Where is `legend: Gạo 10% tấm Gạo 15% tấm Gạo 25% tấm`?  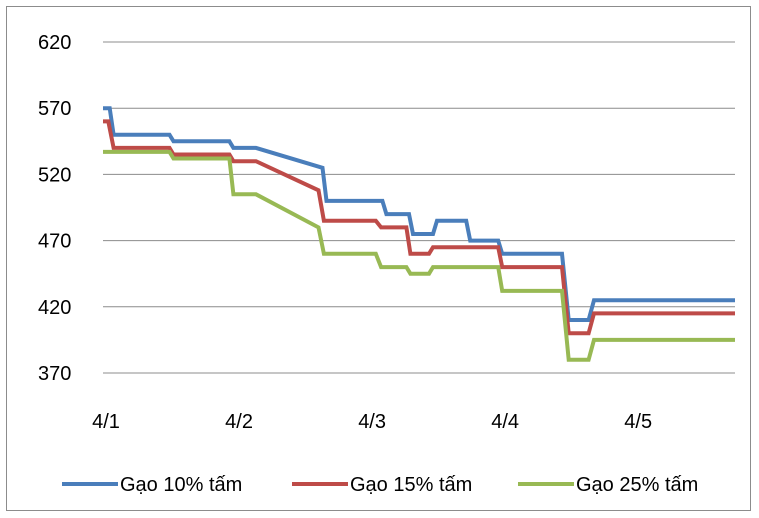
legend: Gạo 10% tấm Gạo 15% tấm Gạo 25% tấm is located at coordinates (380, 485).